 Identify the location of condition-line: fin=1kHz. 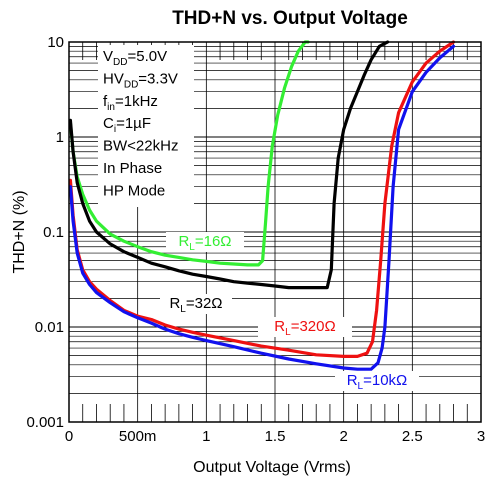
(130, 103).